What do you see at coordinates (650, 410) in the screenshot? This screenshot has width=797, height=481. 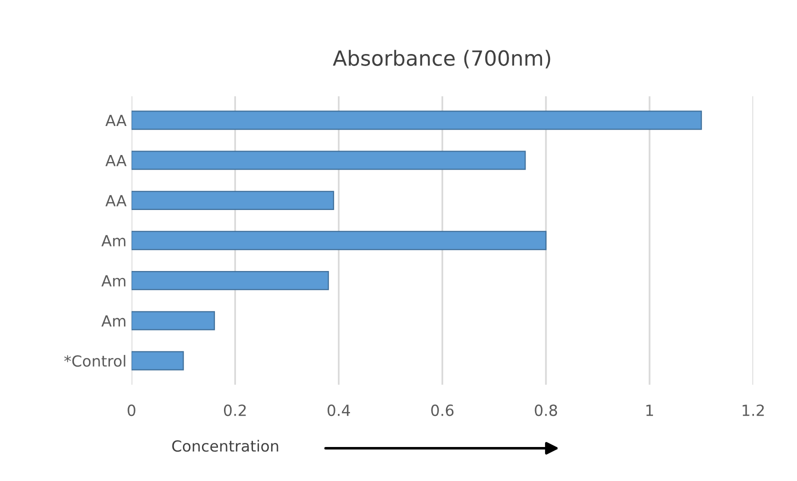 I see `x-tick-label: 1` at bounding box center [650, 410].